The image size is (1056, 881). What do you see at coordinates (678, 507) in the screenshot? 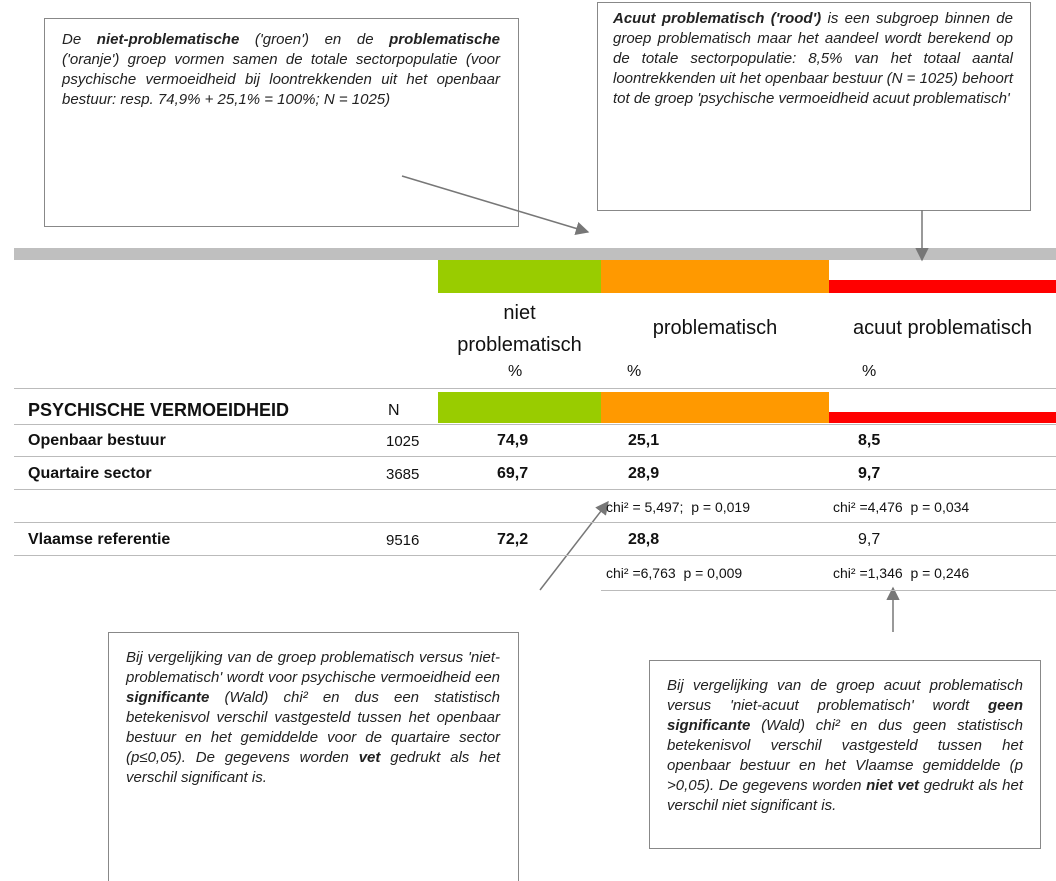
I see `test-result: chi² = 5,497; p = 0,019` at bounding box center [678, 507].